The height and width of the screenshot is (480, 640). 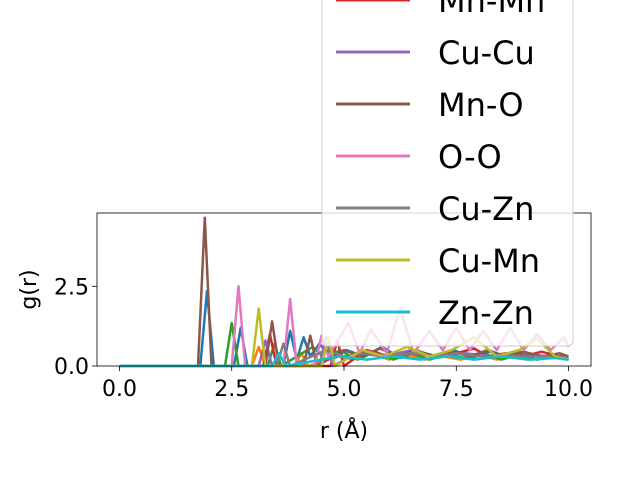 I want to click on y-tick-label: 2.5, so click(x=71, y=287).